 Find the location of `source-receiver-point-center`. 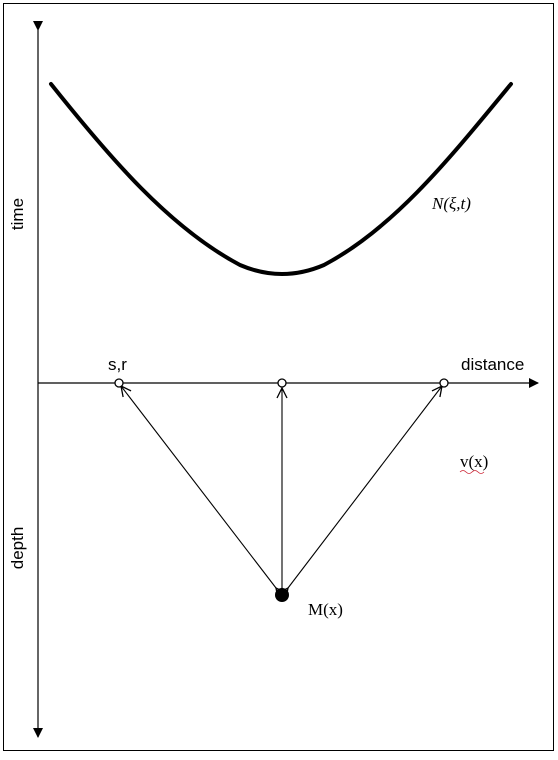

source-receiver-point-center is located at coordinates (282, 383).